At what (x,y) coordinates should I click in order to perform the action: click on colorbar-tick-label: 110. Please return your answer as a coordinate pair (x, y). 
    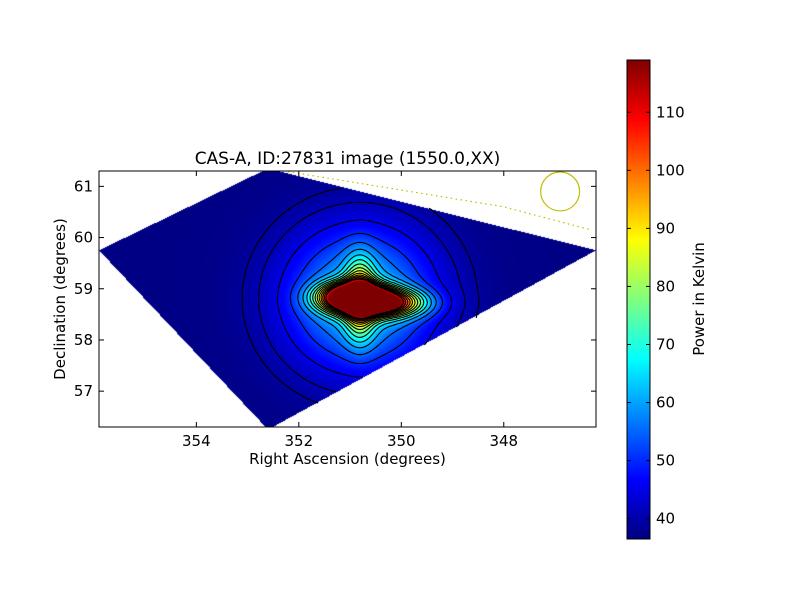
    Looking at the image, I should click on (670, 112).